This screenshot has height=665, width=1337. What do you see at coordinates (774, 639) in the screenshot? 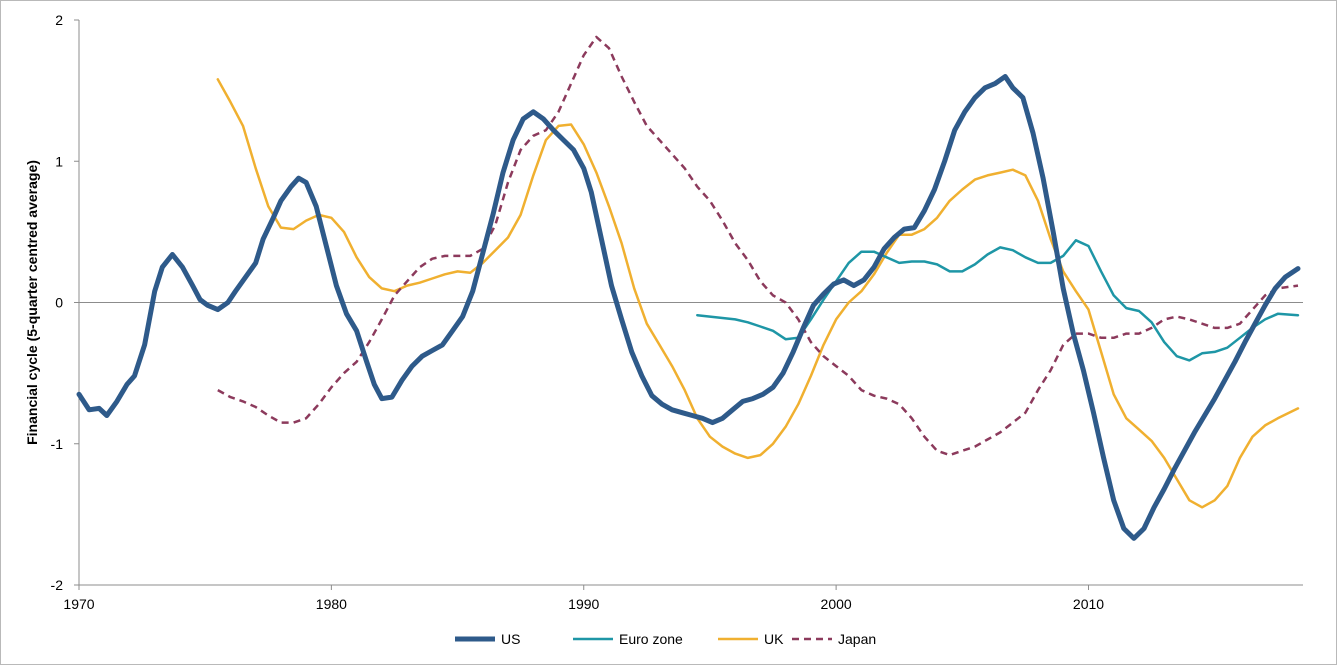
I see `legend-uk-label: UK` at bounding box center [774, 639].